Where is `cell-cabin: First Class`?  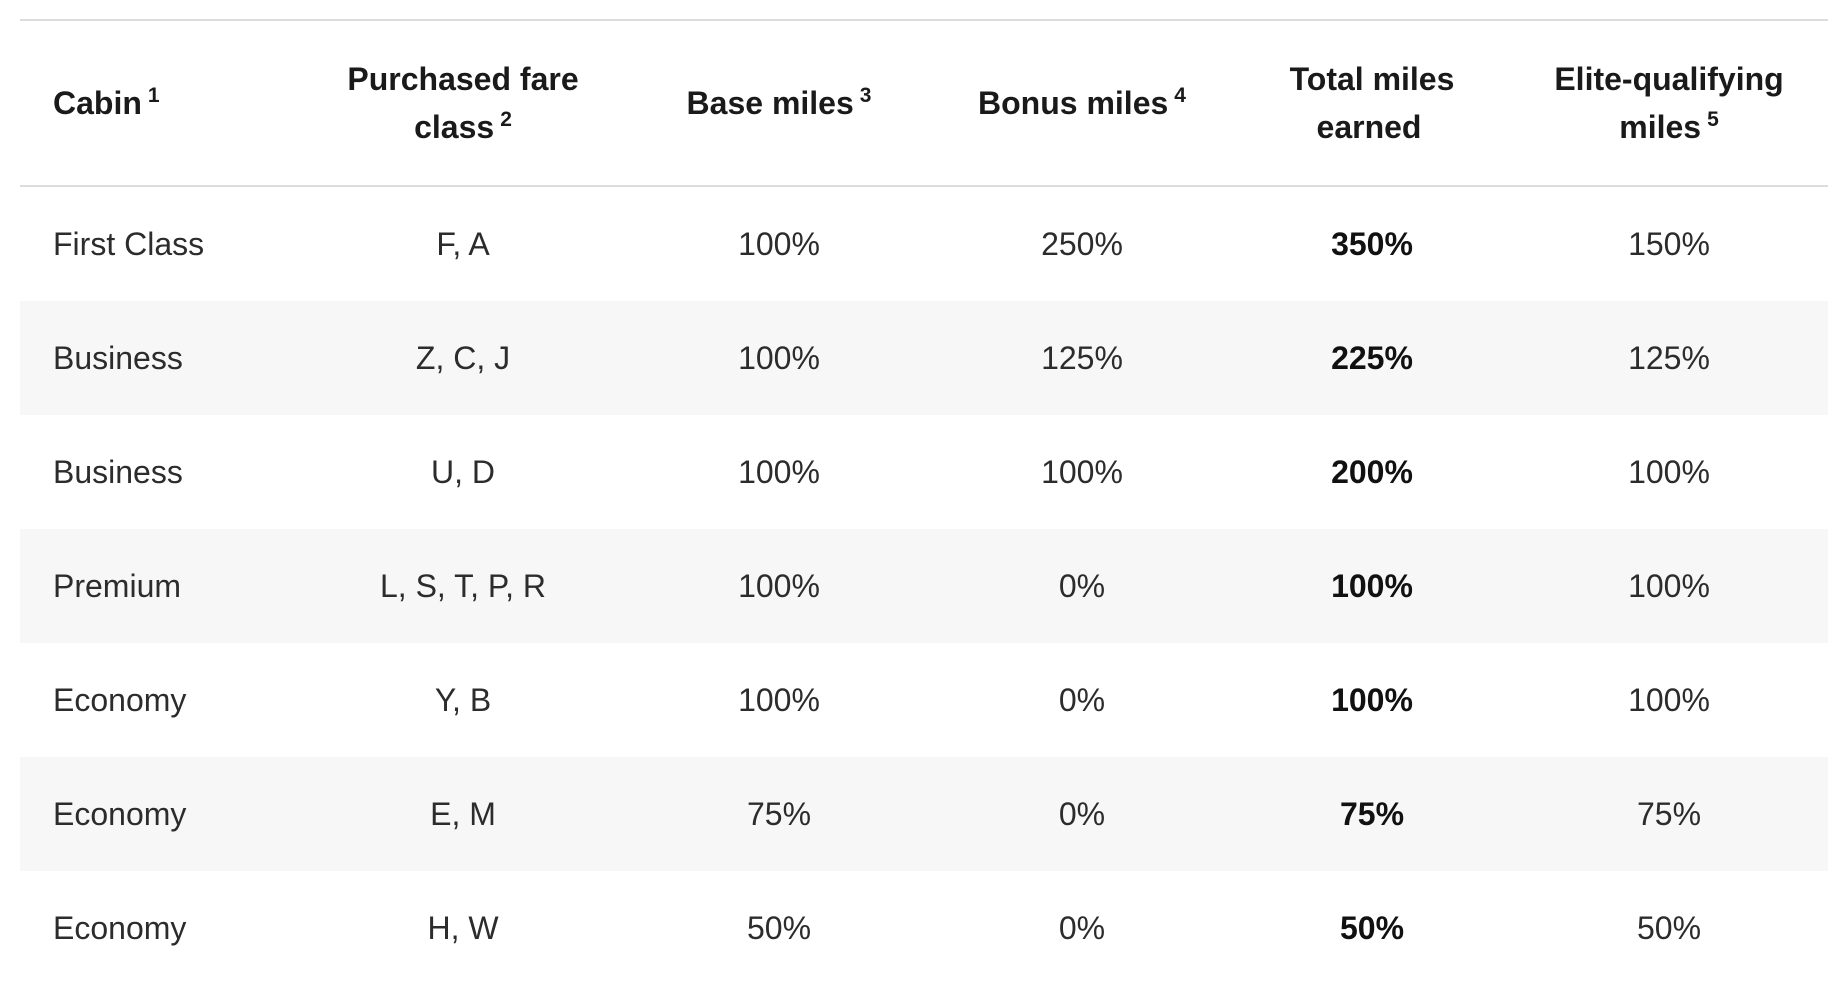
cell-cabin: First Class is located at coordinates (129, 243).